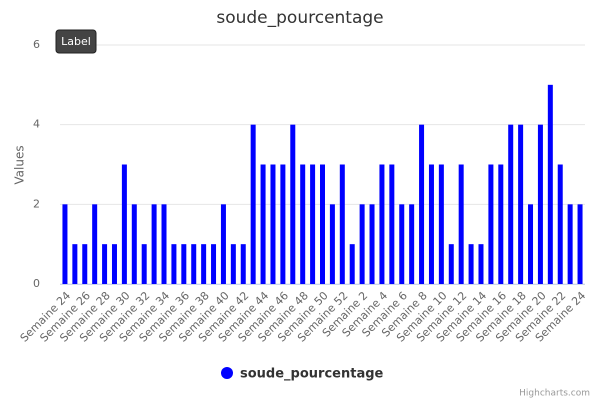  What do you see at coordinates (36, 44) in the screenshot?
I see `y-tick-label: 6` at bounding box center [36, 44].